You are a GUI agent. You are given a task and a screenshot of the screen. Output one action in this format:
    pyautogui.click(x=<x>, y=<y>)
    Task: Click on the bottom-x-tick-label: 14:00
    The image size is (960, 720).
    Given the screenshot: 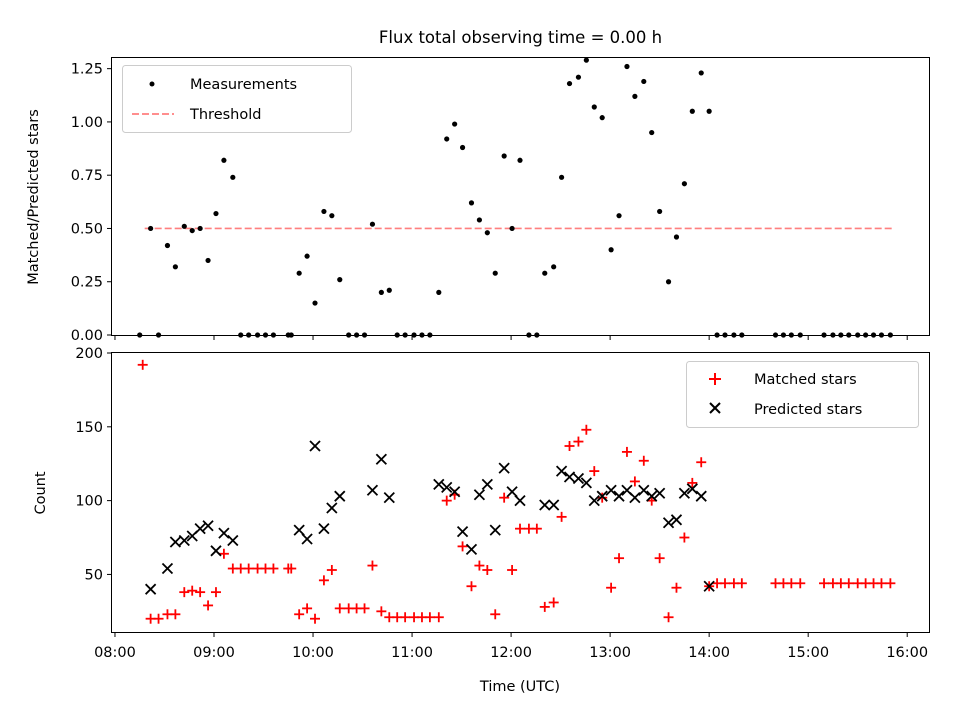 What is the action you would take?
    pyautogui.click(x=709, y=653)
    